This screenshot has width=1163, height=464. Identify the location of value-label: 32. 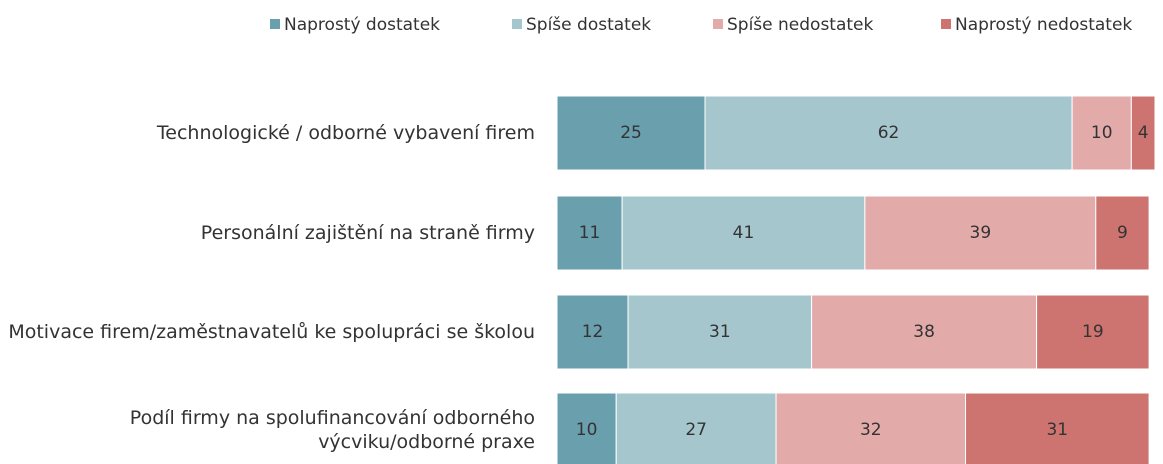
(871, 430).